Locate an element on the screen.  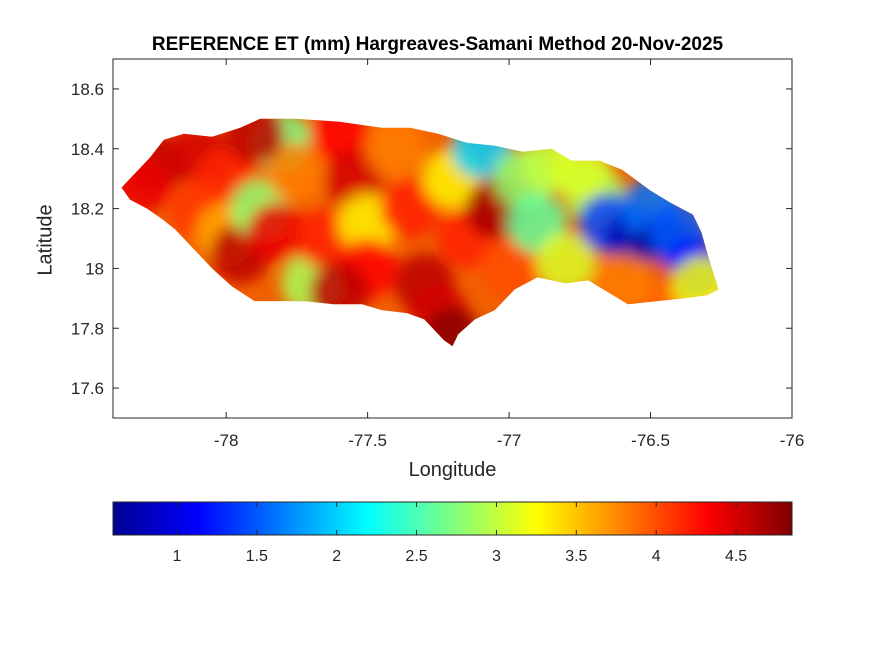
colorbar-tick-label: 2 is located at coordinates (336, 556).